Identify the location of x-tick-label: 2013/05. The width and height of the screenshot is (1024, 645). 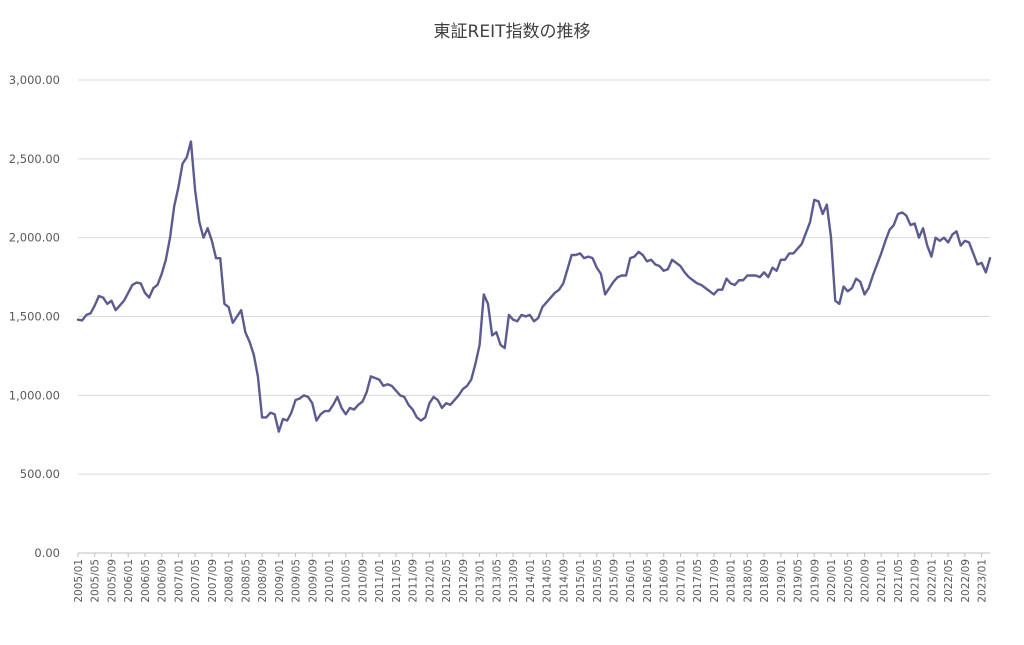
(497, 581).